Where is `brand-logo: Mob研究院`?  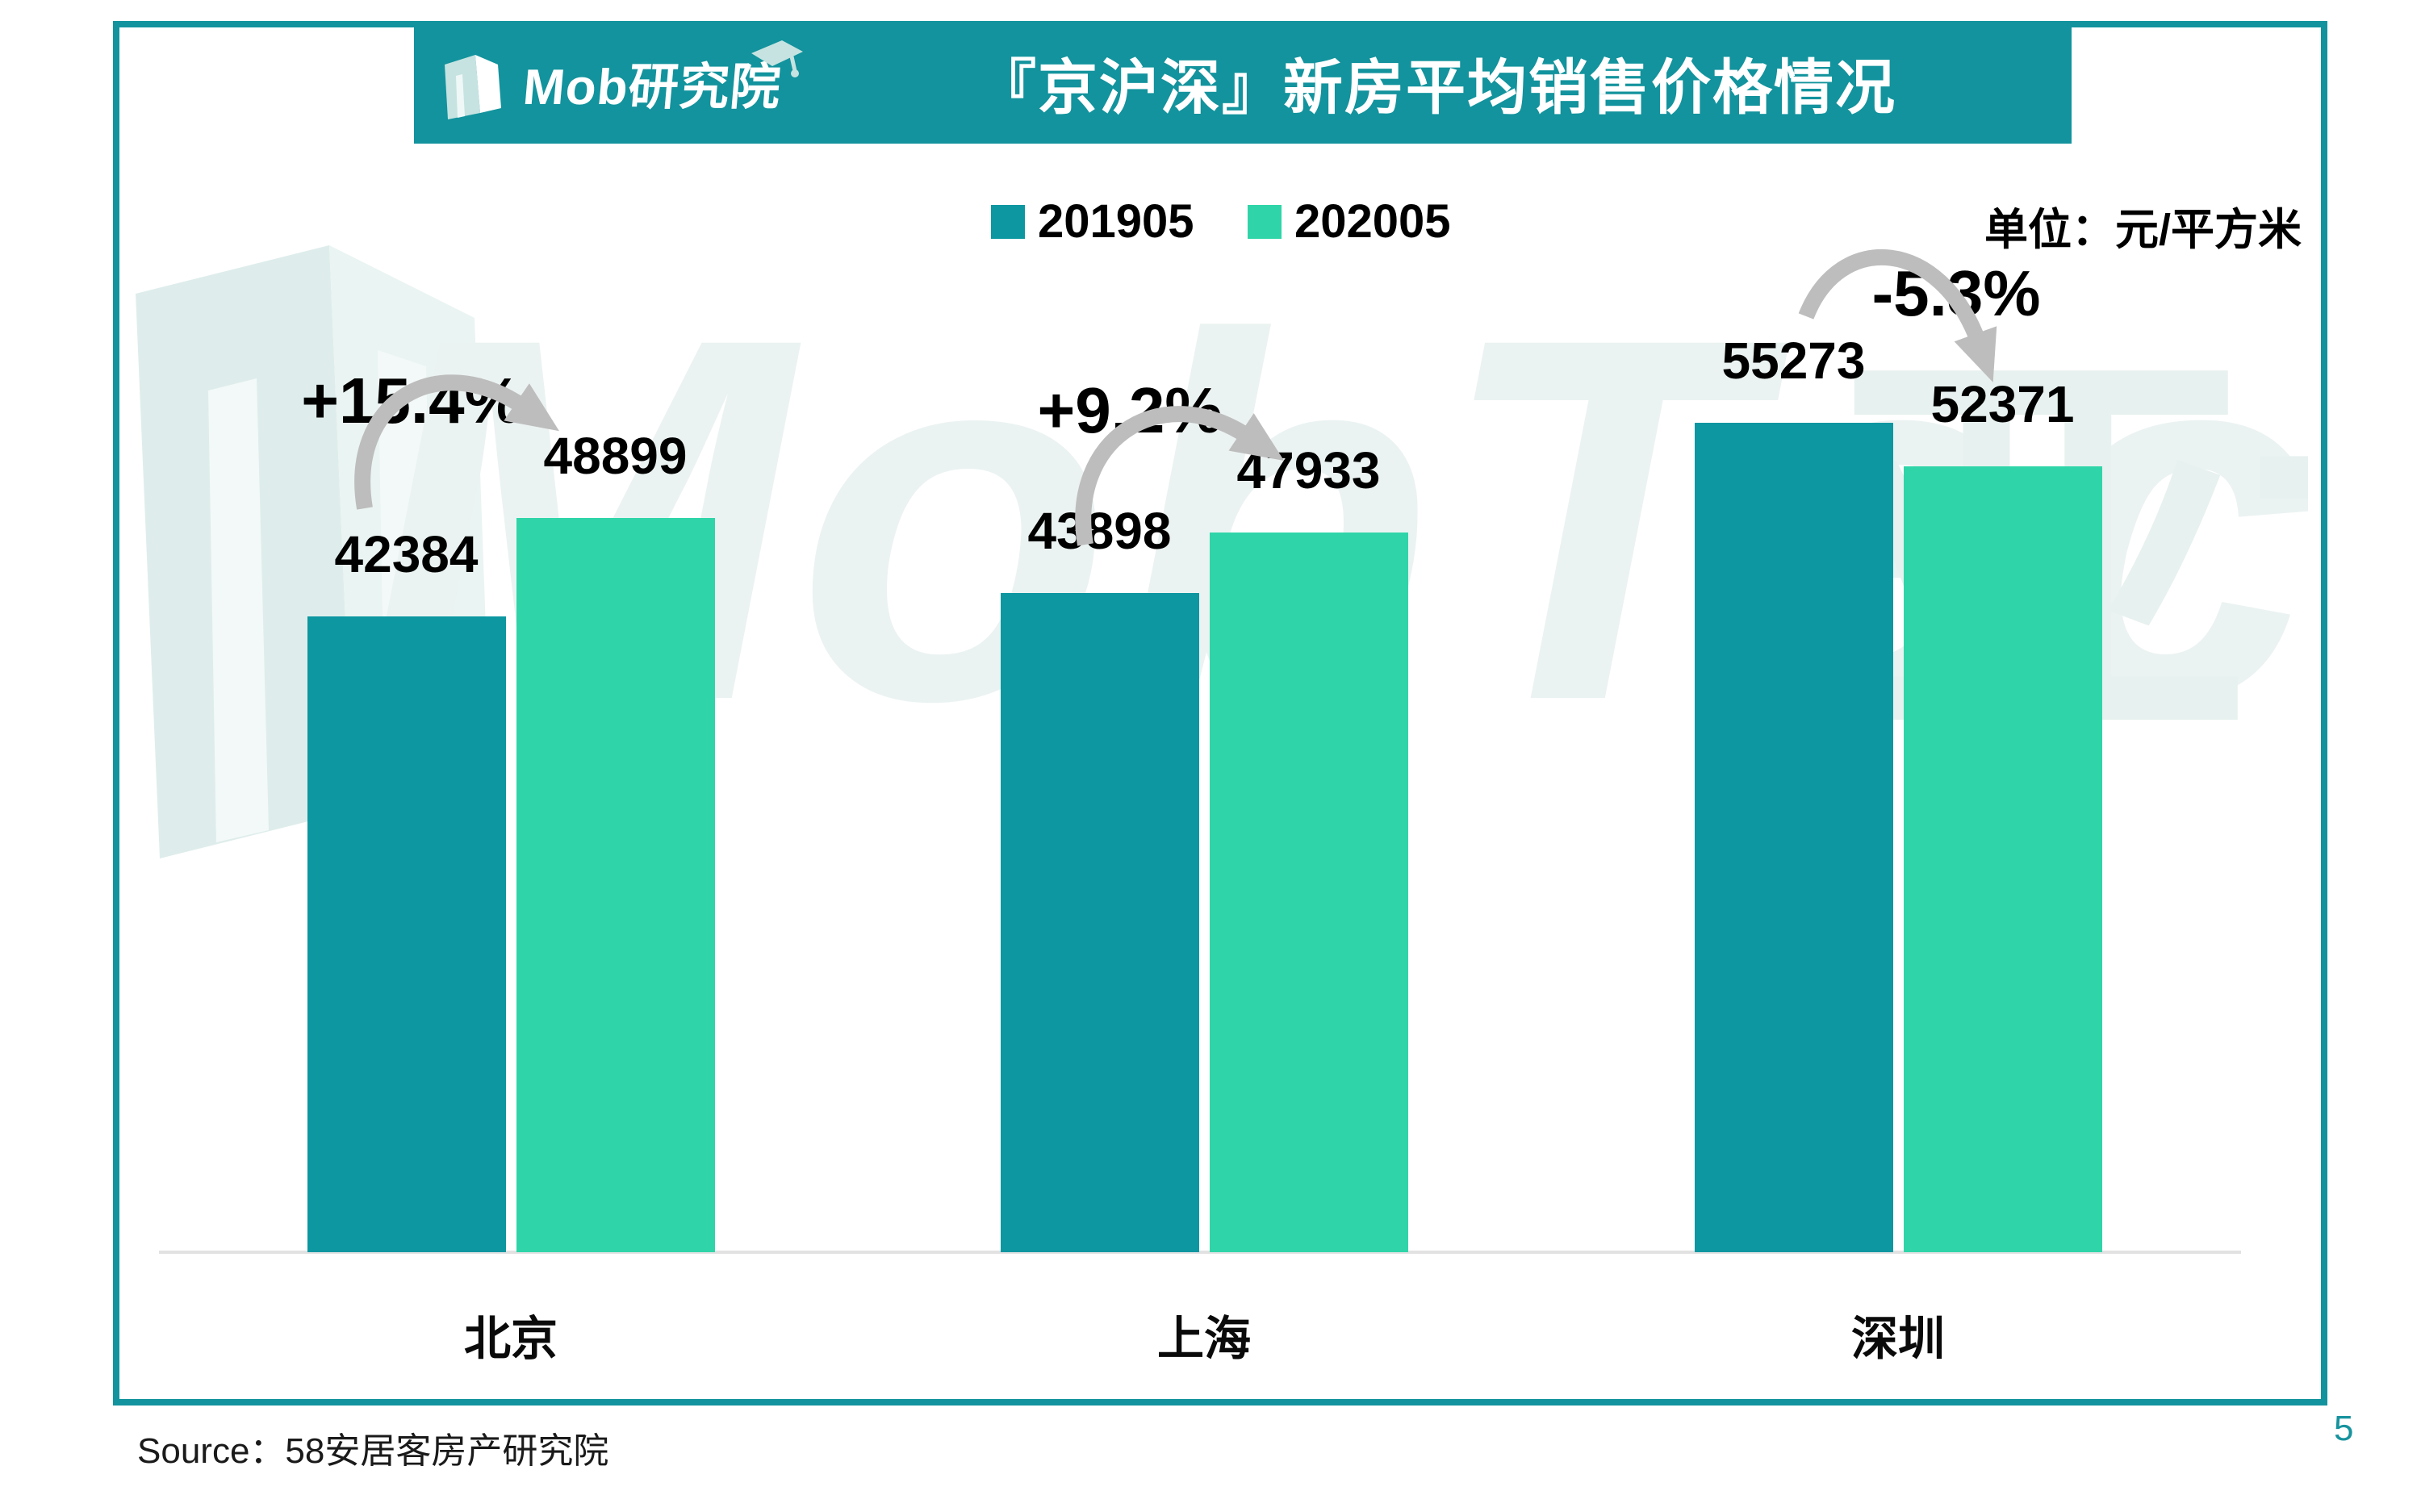 brand-logo: Mob研究院 is located at coordinates (620, 82).